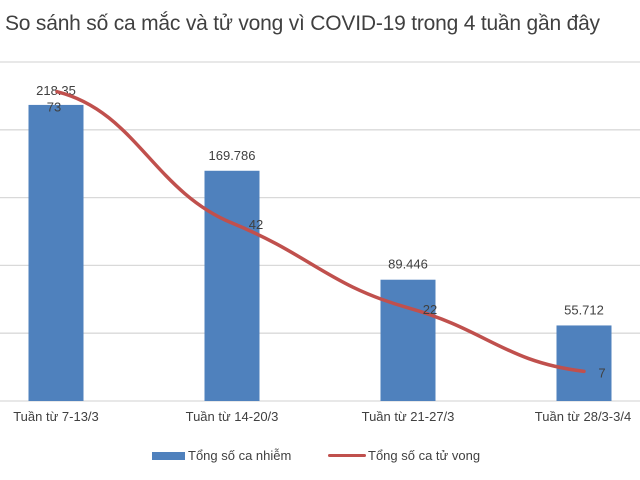 The image size is (640, 480). Describe the element at coordinates (601, 372) in the screenshot. I see `line-value-label: 7` at that location.